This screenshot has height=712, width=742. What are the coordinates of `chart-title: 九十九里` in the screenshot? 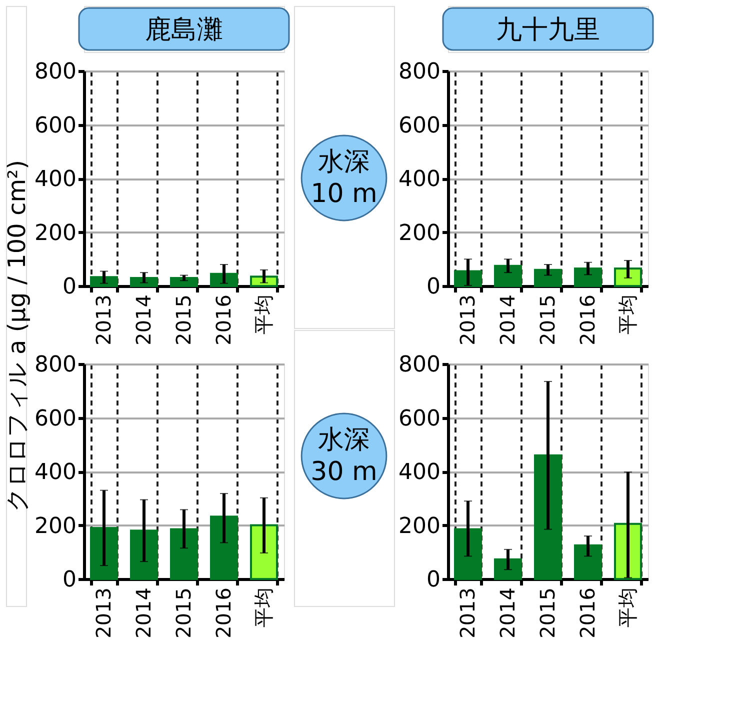 It's located at (548, 30).